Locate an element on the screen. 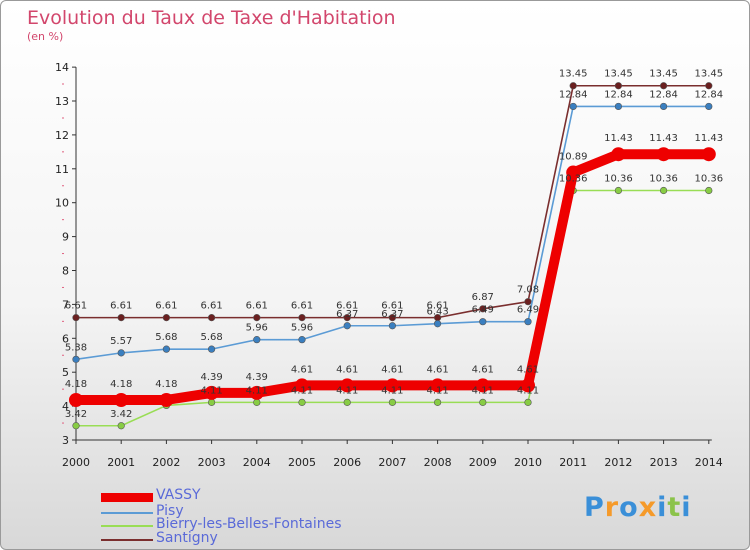  logo-letter: x is located at coordinates (648, 507).